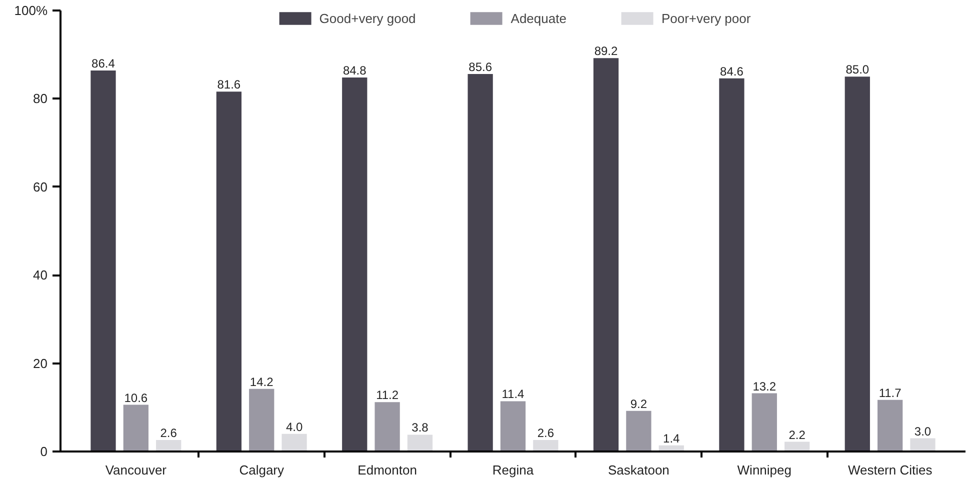  What do you see at coordinates (923, 431) in the screenshot?
I see `data-label: 3.0` at bounding box center [923, 431].